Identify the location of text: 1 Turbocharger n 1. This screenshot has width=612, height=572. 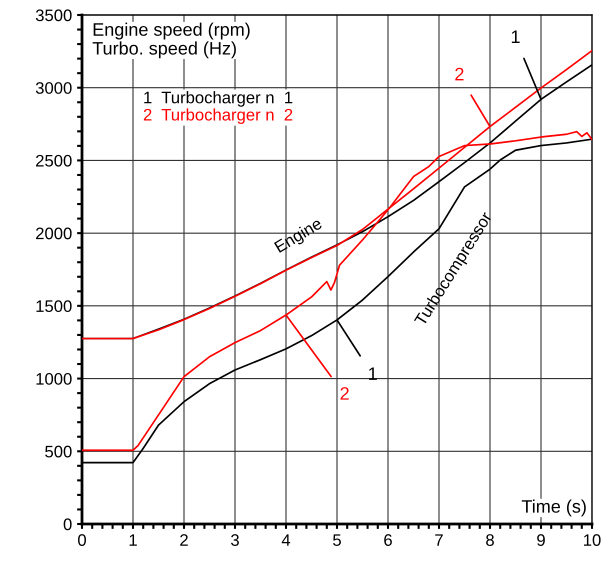
(218, 99).